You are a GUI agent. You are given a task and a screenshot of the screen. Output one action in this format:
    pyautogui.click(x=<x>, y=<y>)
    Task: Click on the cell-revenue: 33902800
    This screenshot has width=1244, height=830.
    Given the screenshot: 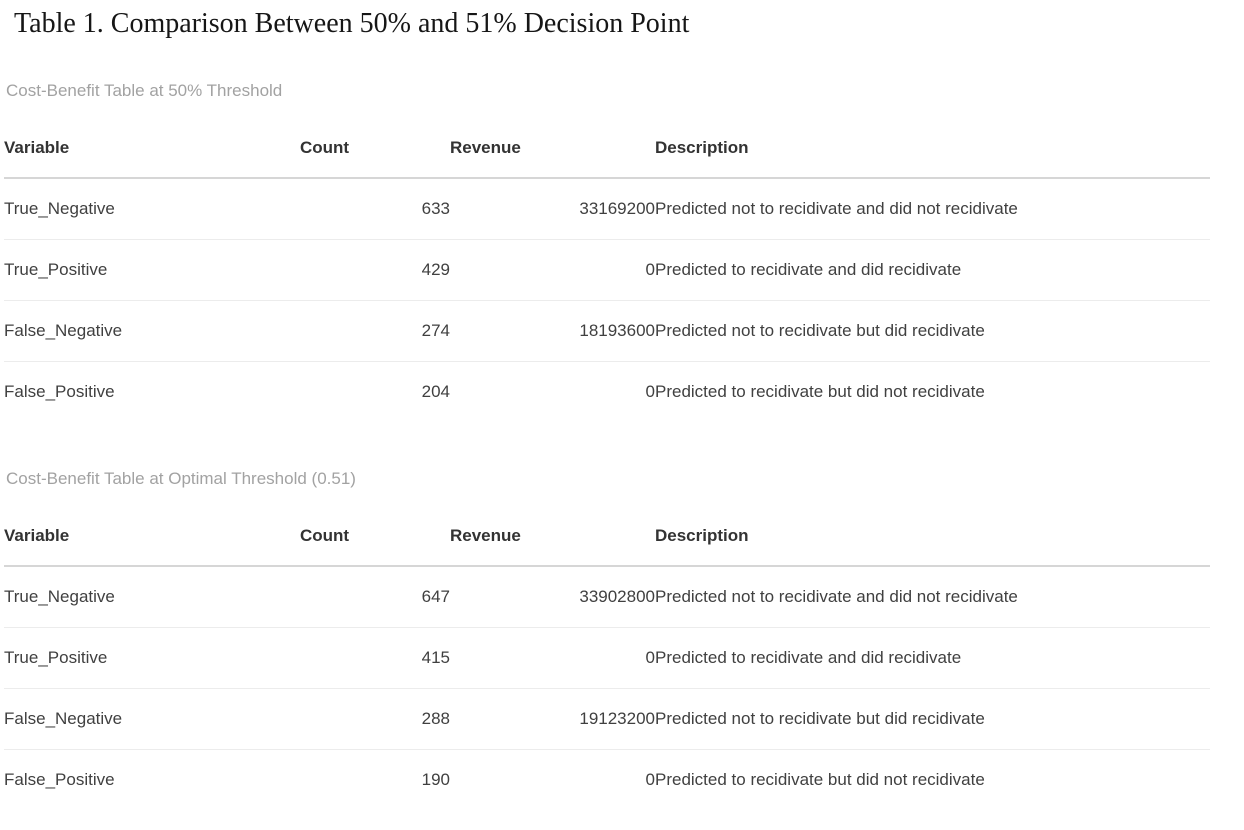 What is the action you would take?
    pyautogui.click(x=617, y=596)
    